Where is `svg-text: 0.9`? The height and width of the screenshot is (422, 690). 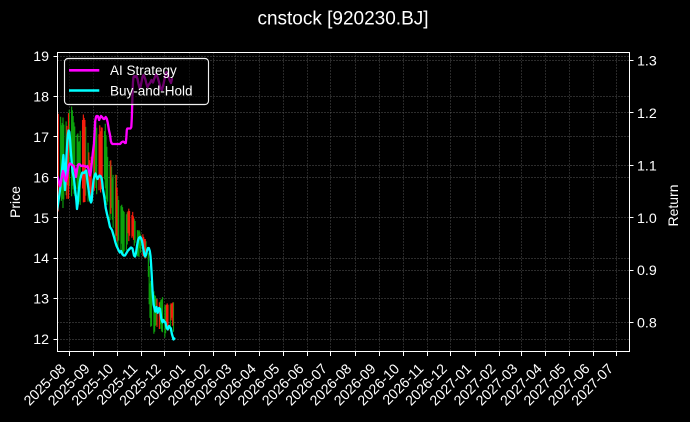
svg-text: 0.9 is located at coordinates (647, 271).